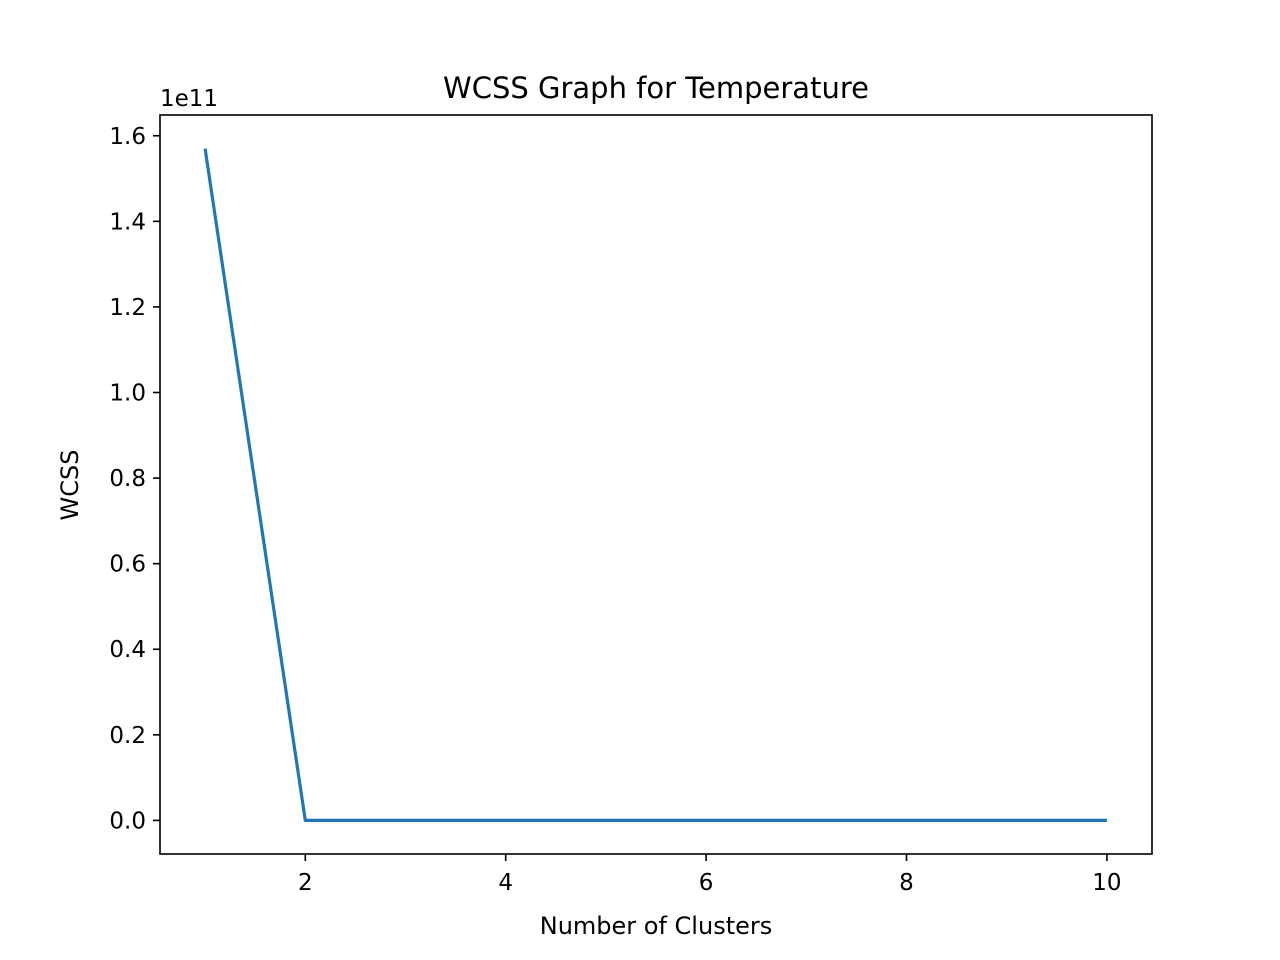 The image size is (1280, 960). What do you see at coordinates (706, 883) in the screenshot?
I see `x-tick-label: 6` at bounding box center [706, 883].